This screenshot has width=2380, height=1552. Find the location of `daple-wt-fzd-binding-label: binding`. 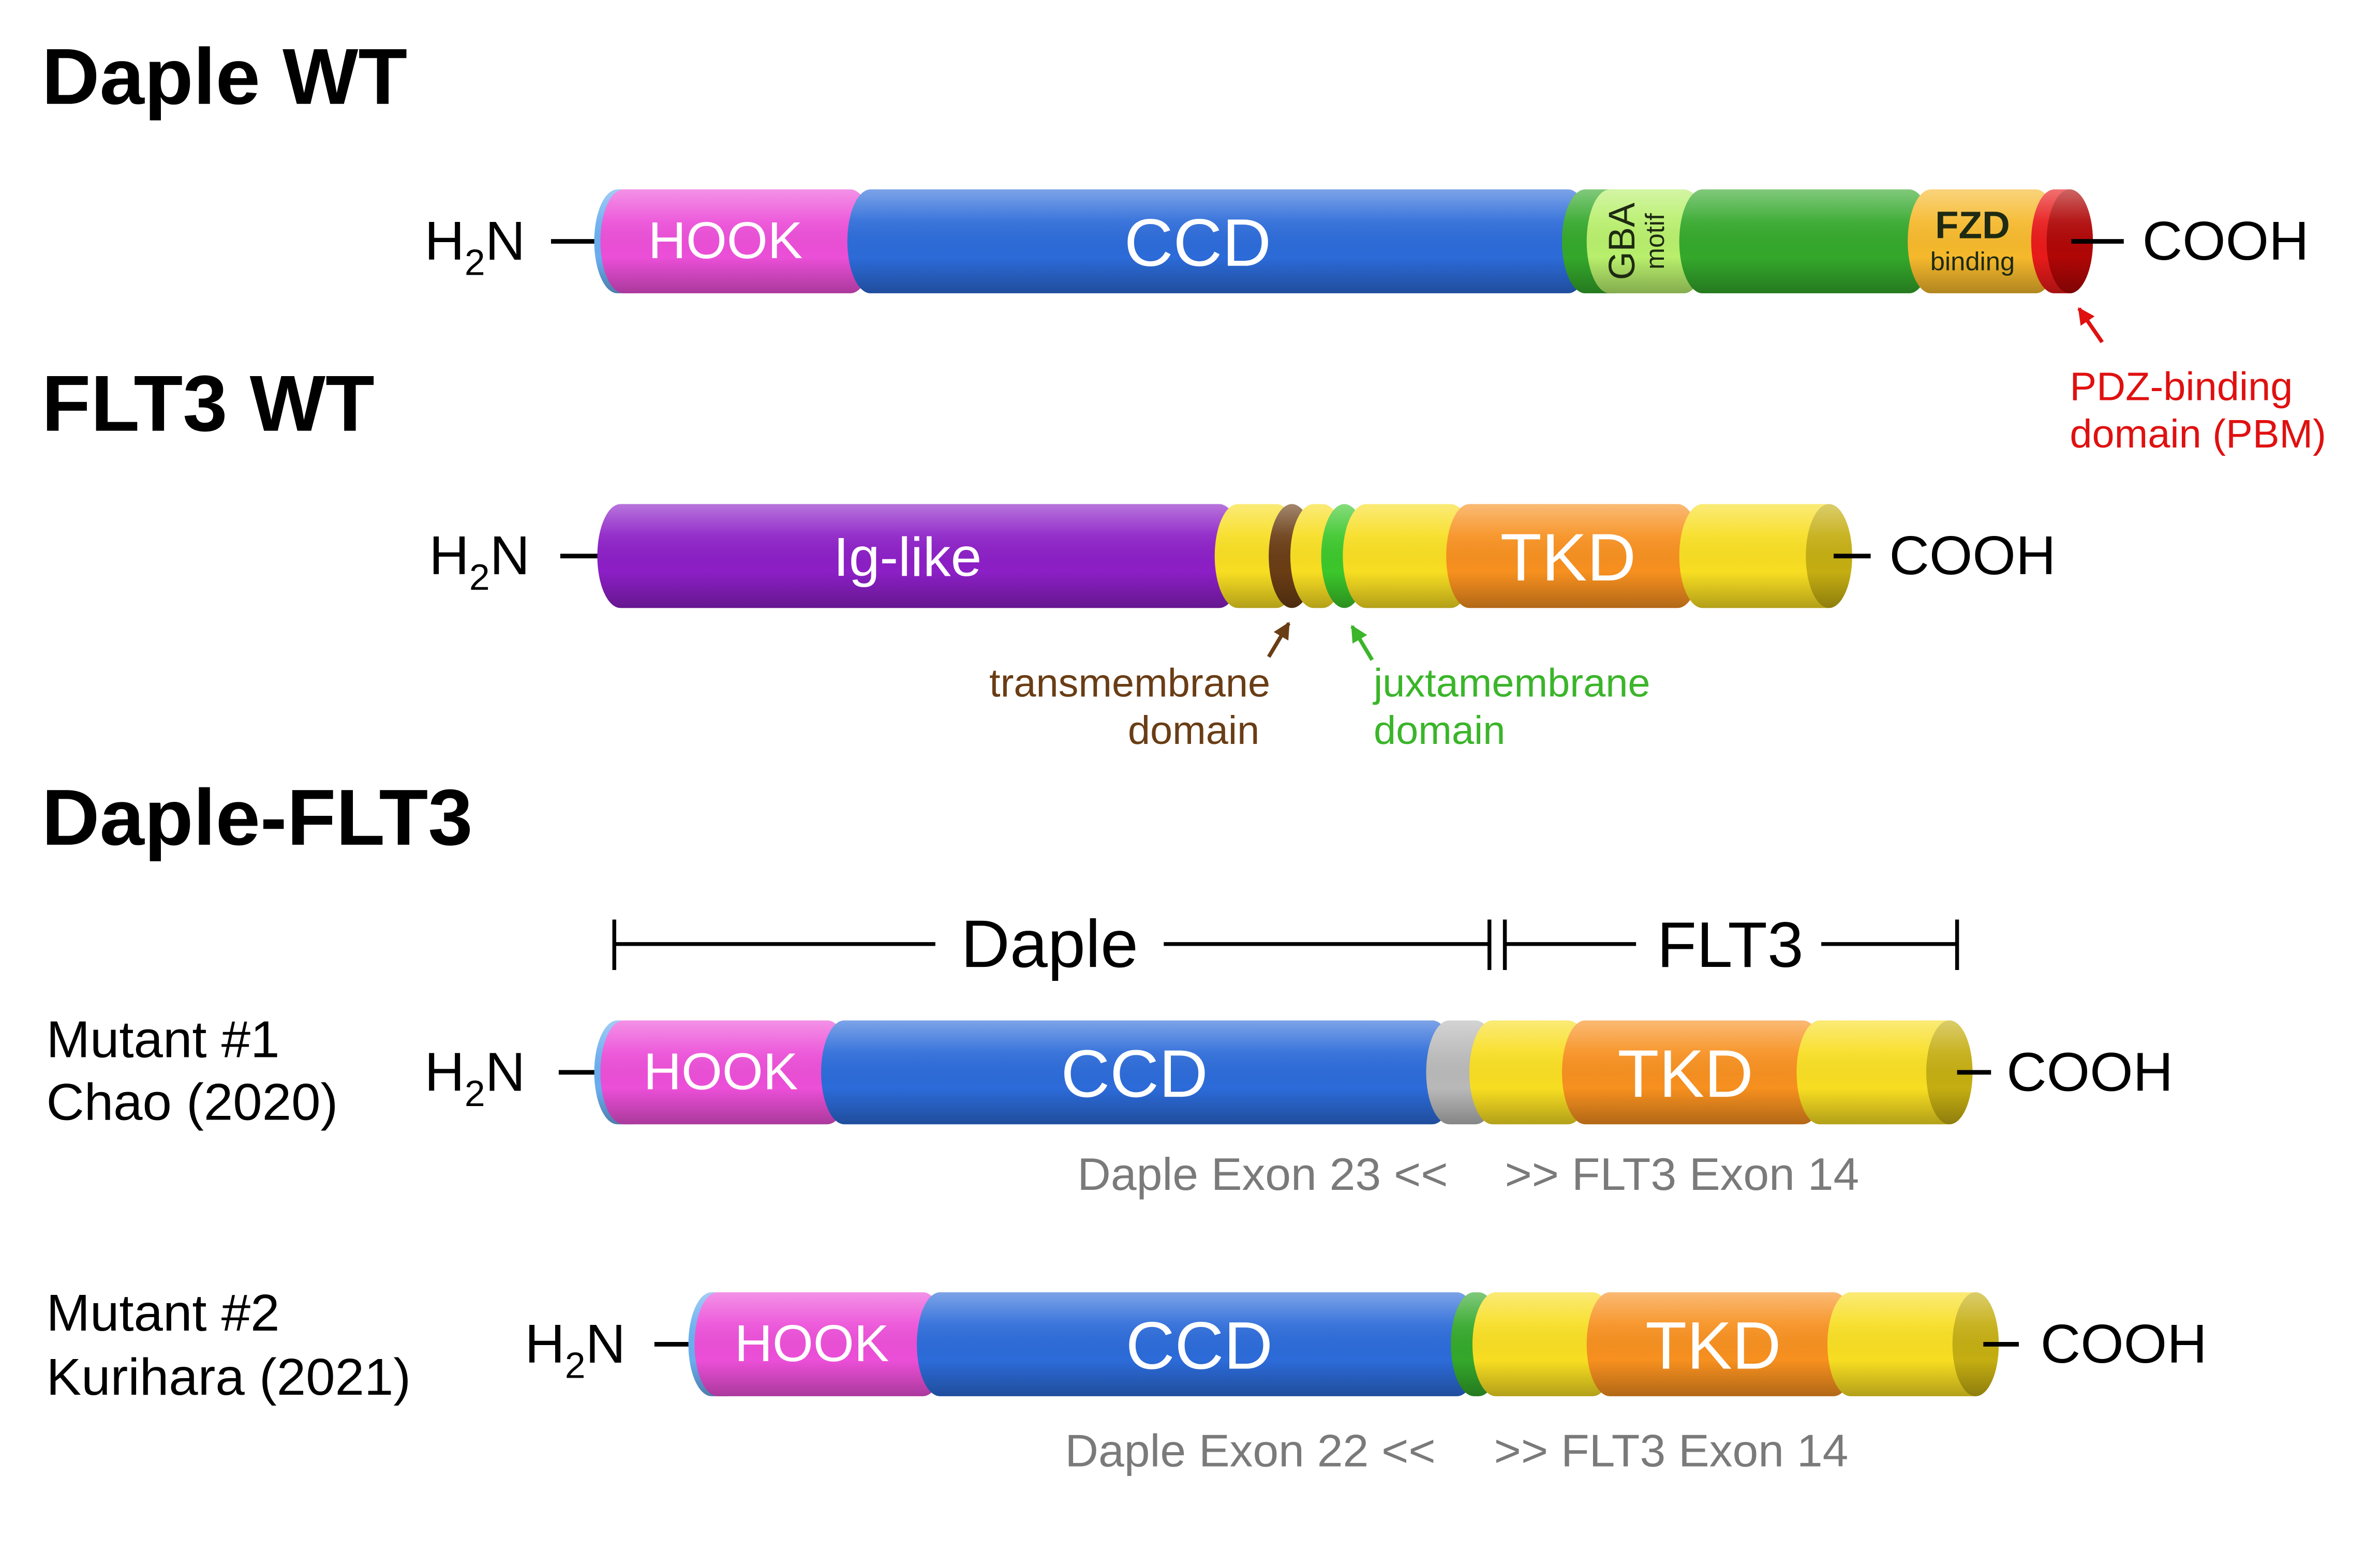

daple-wt-fzd-binding-label: binding is located at coordinates (1972, 261).